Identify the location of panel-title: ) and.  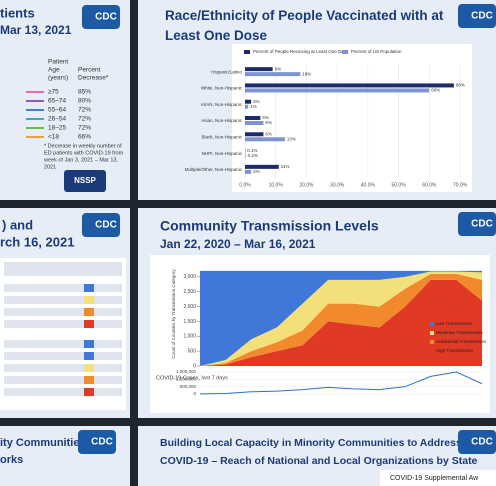
(17, 224).